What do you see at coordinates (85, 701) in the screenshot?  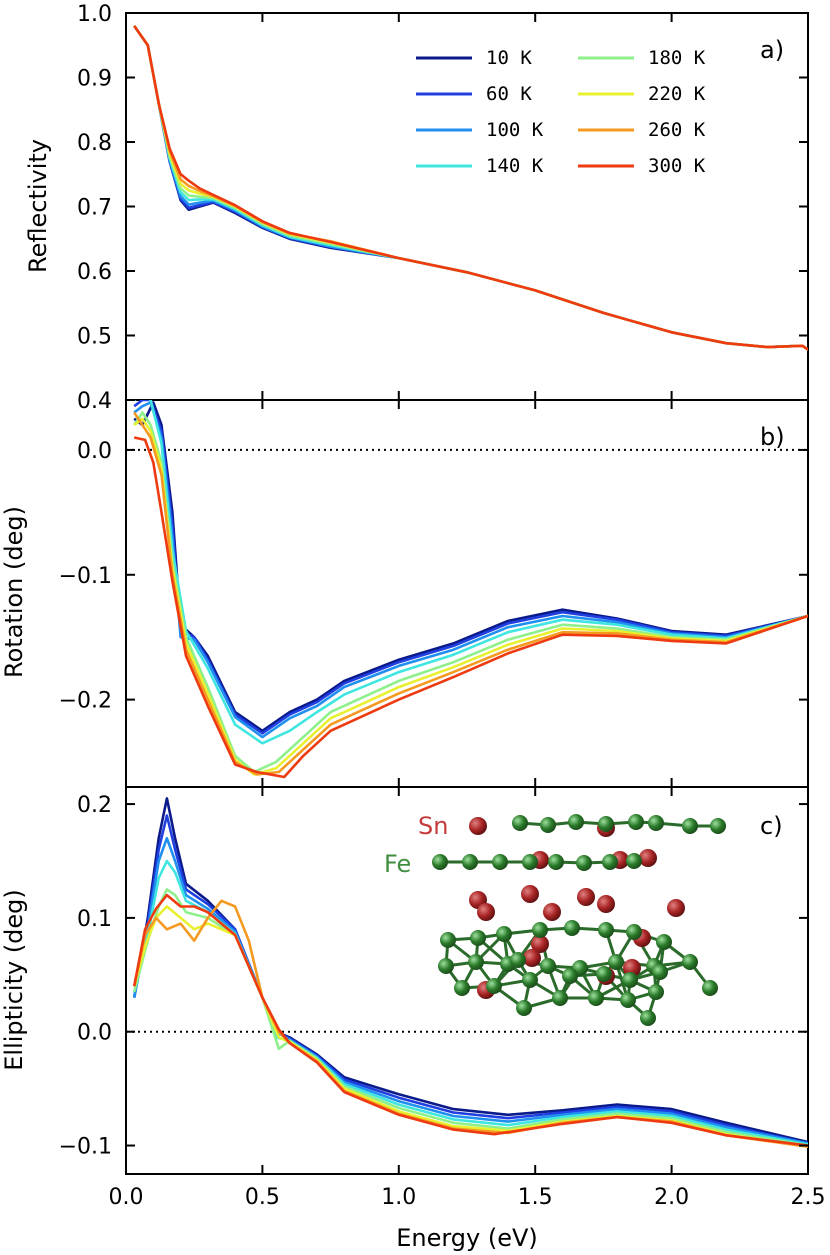 I see `ytick-label: −0.2` at bounding box center [85, 701].